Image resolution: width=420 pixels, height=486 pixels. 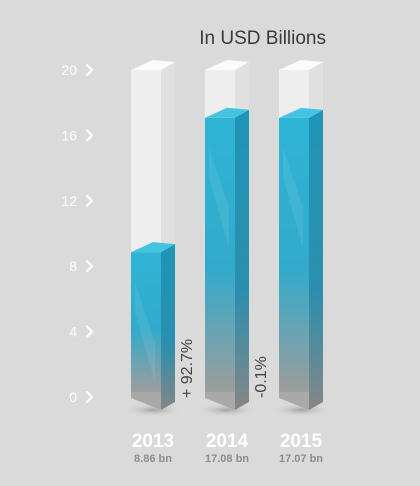 What do you see at coordinates (153, 441) in the screenshot?
I see `year-label-2013: 2013` at bounding box center [153, 441].